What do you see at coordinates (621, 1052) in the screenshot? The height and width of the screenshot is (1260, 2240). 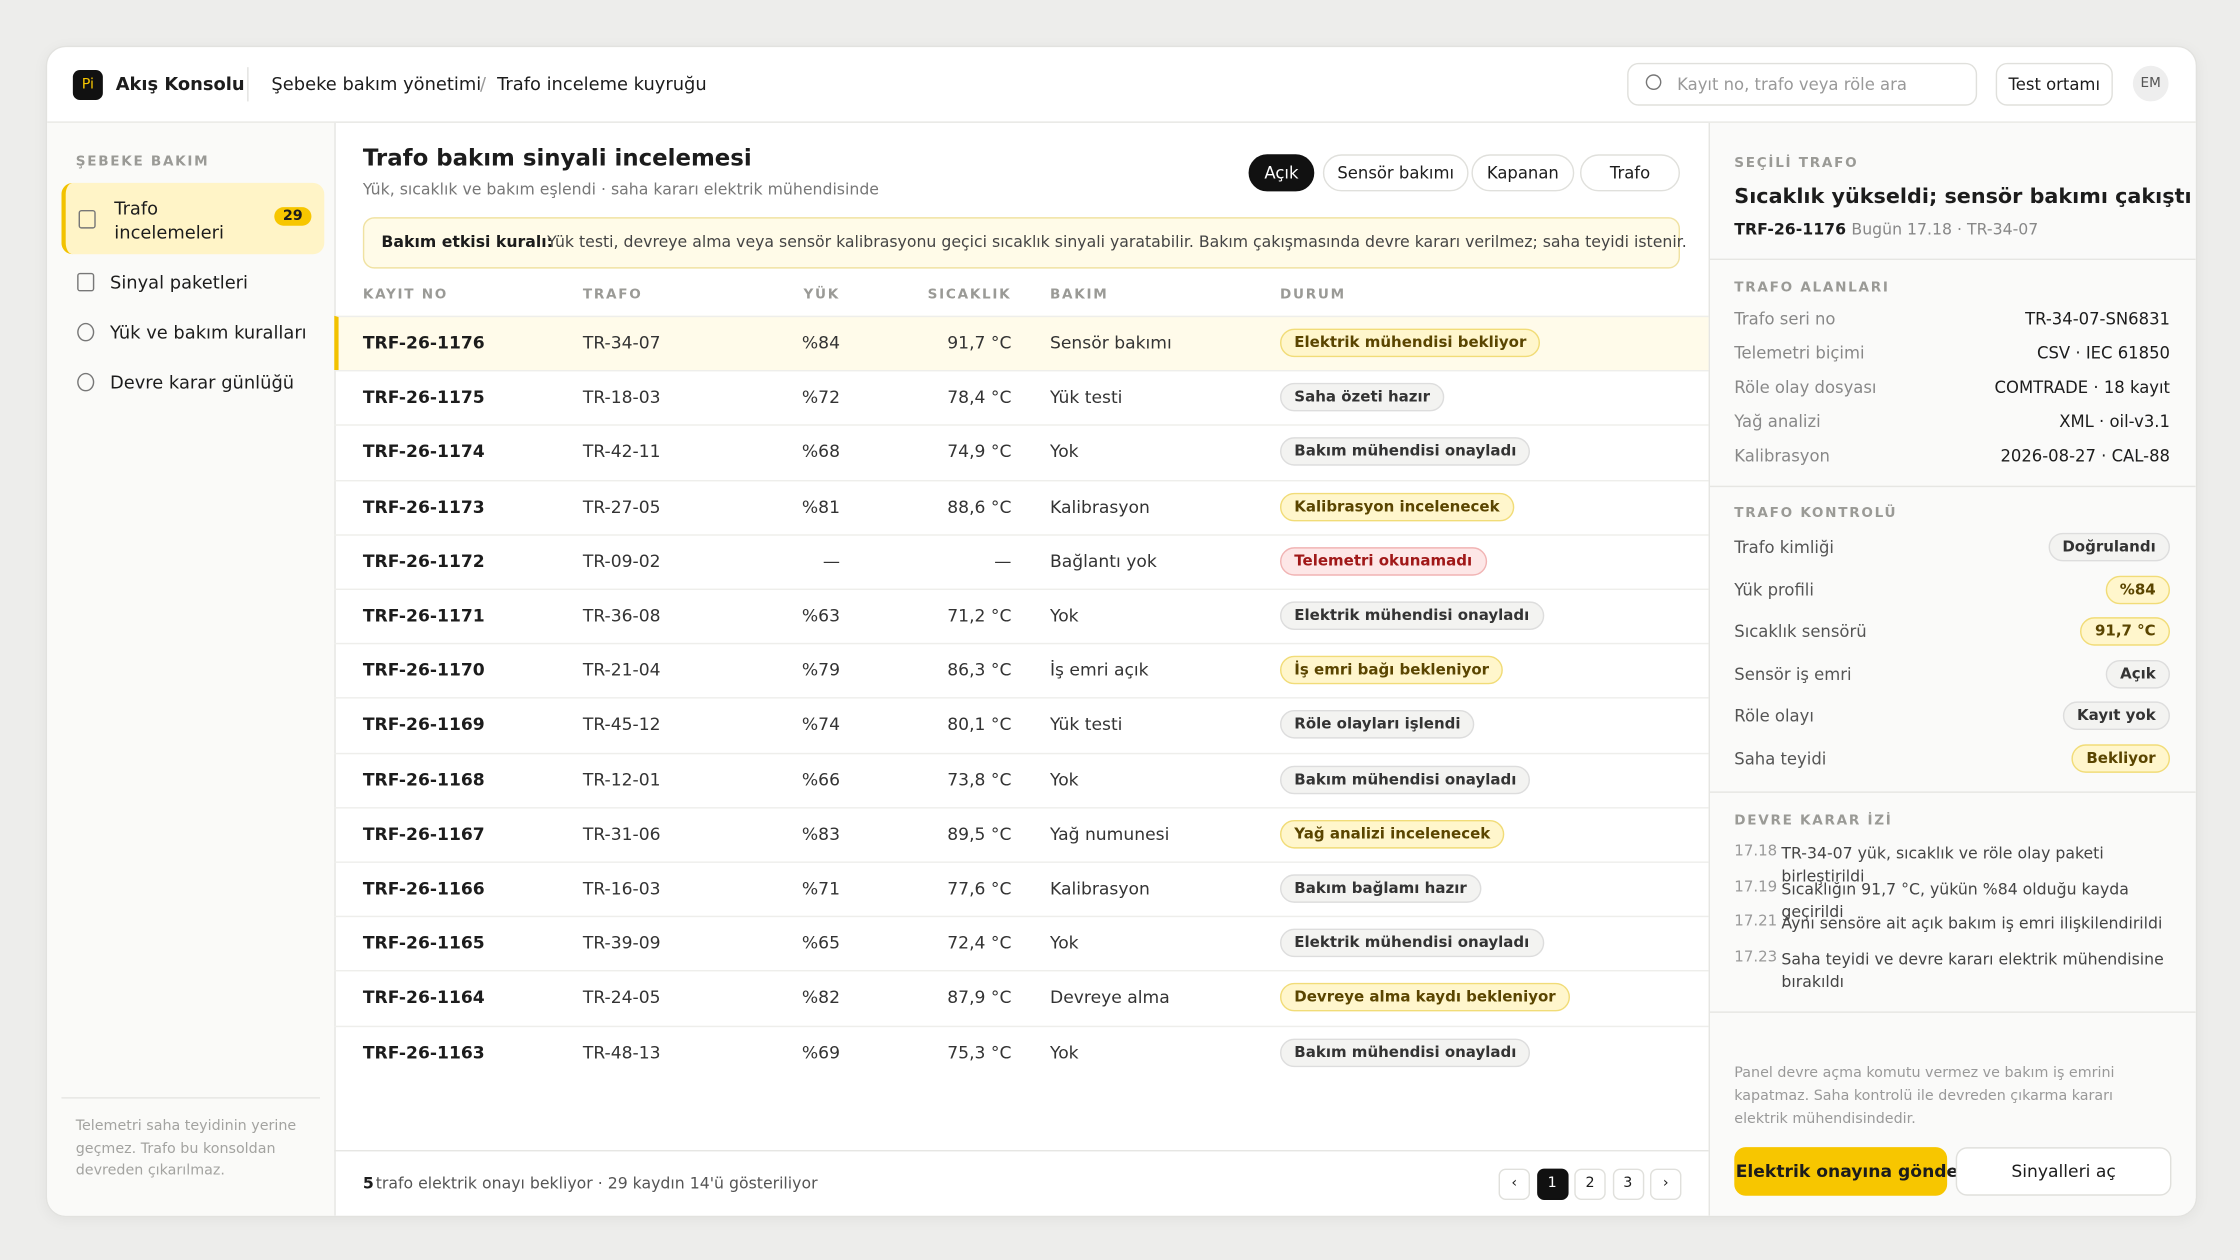 I see `cell: TR-48-13` at bounding box center [621, 1052].